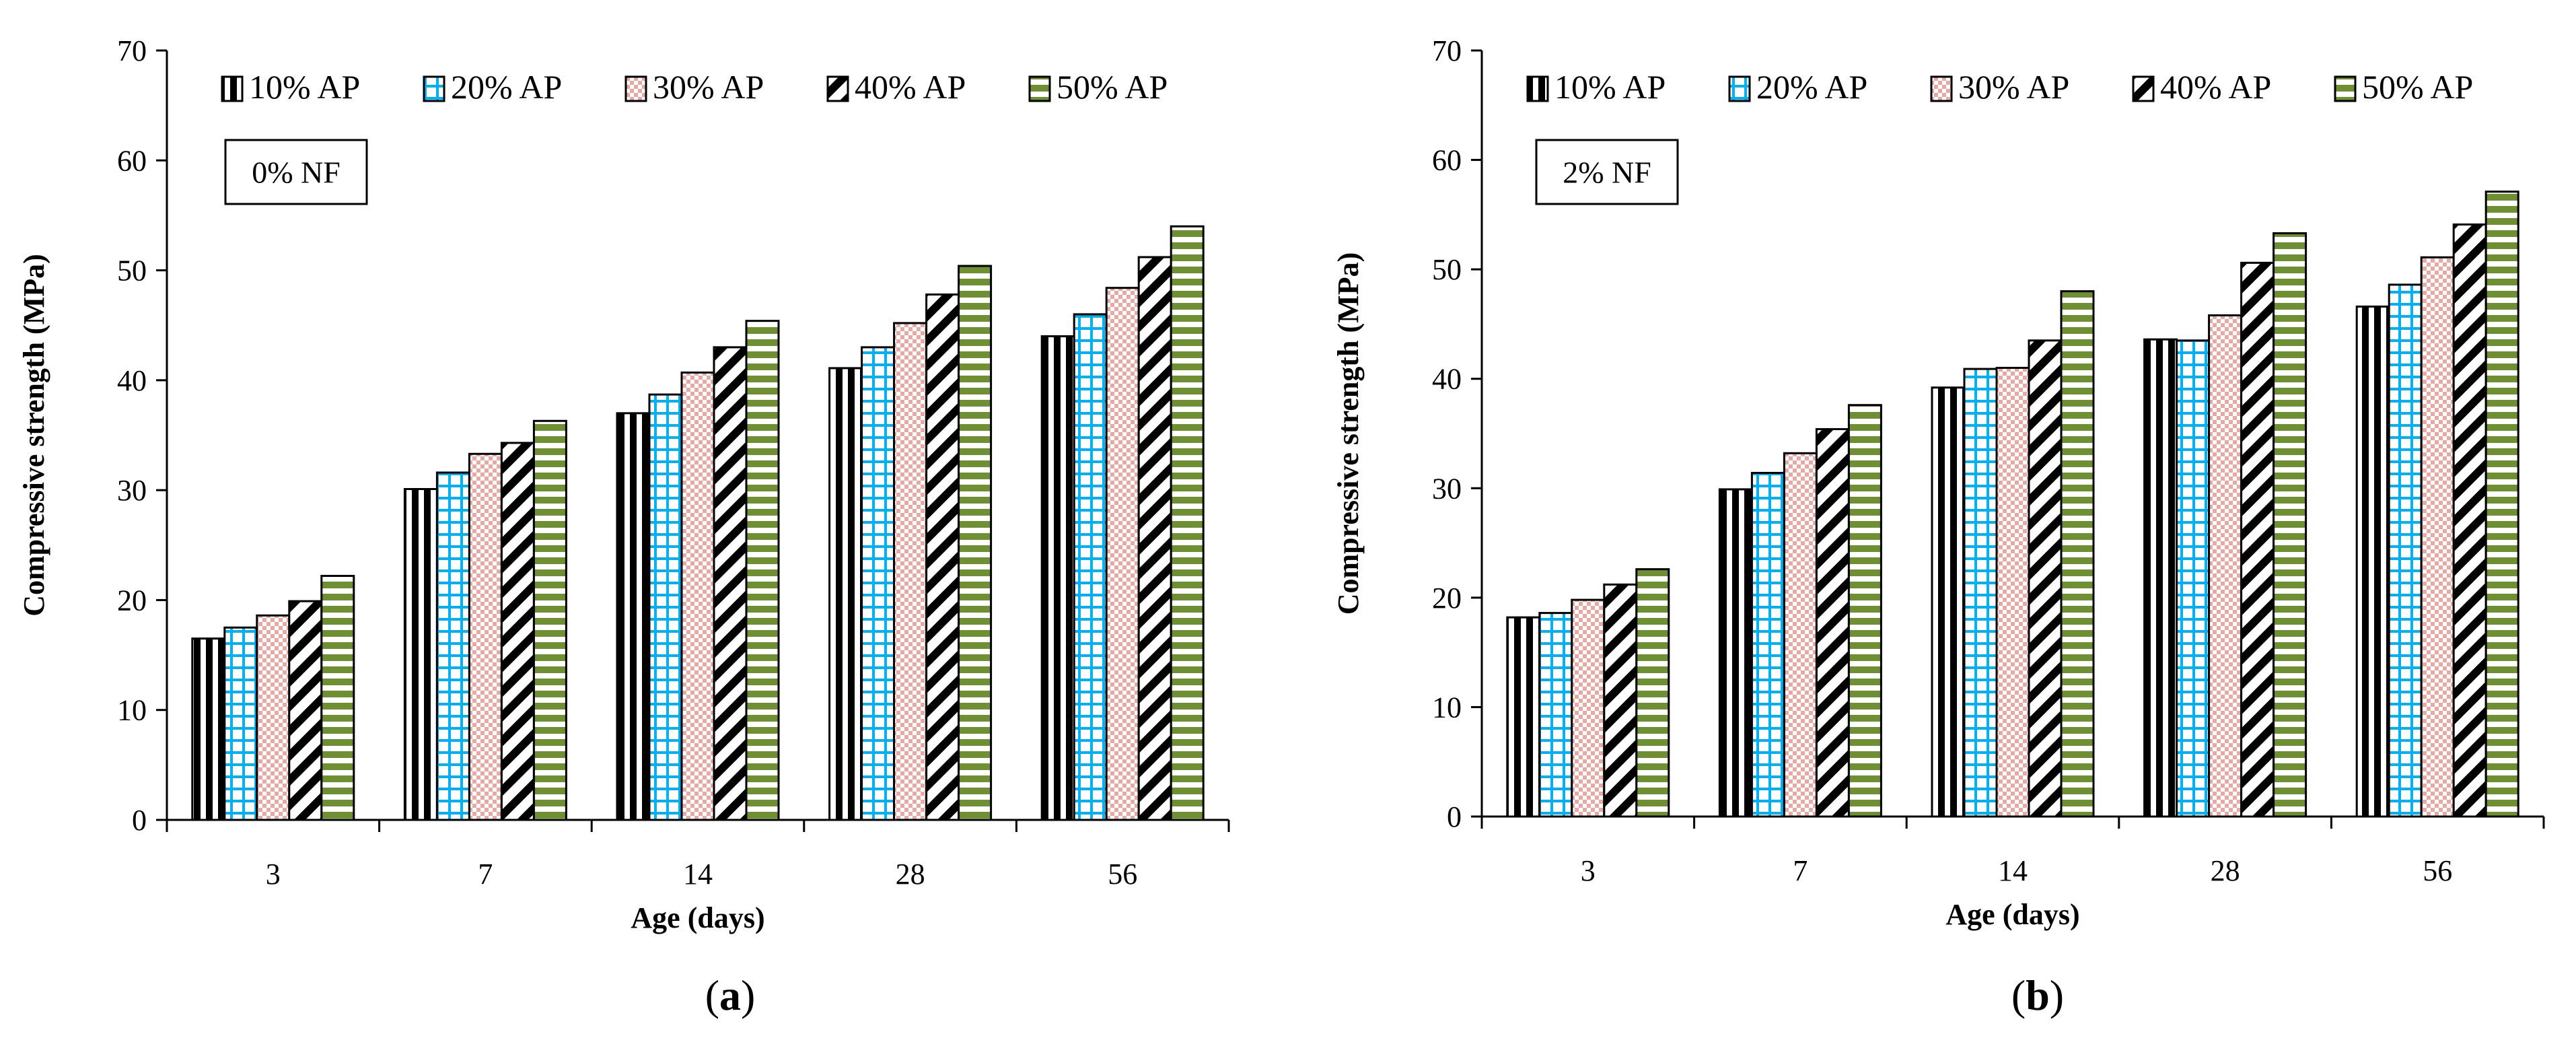 Image resolution: width=2576 pixels, height=1038 pixels. Describe the element at coordinates (708, 87) in the screenshot. I see `legend-label-a-3: 30% AP` at that location.